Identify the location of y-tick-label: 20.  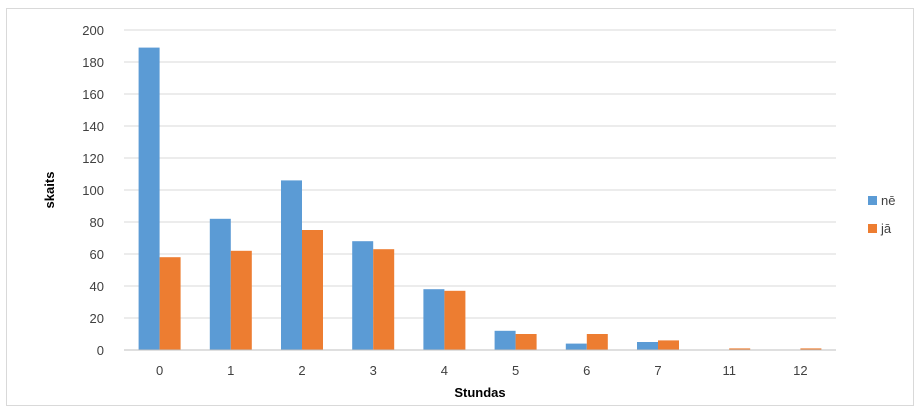
(97, 318).